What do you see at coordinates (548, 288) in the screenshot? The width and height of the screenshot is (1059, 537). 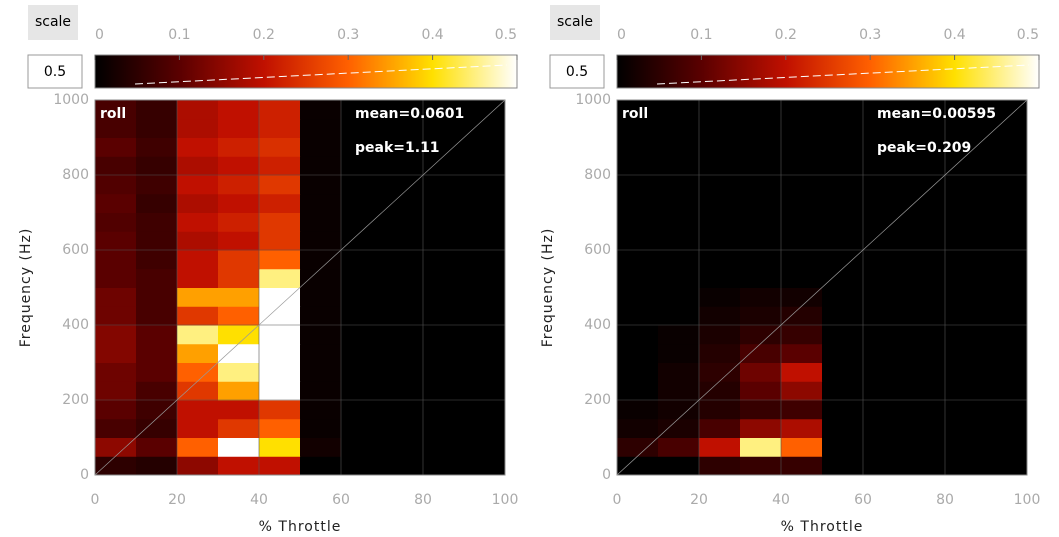 I see `y-axis-label: Frequency (Hz)` at bounding box center [548, 288].